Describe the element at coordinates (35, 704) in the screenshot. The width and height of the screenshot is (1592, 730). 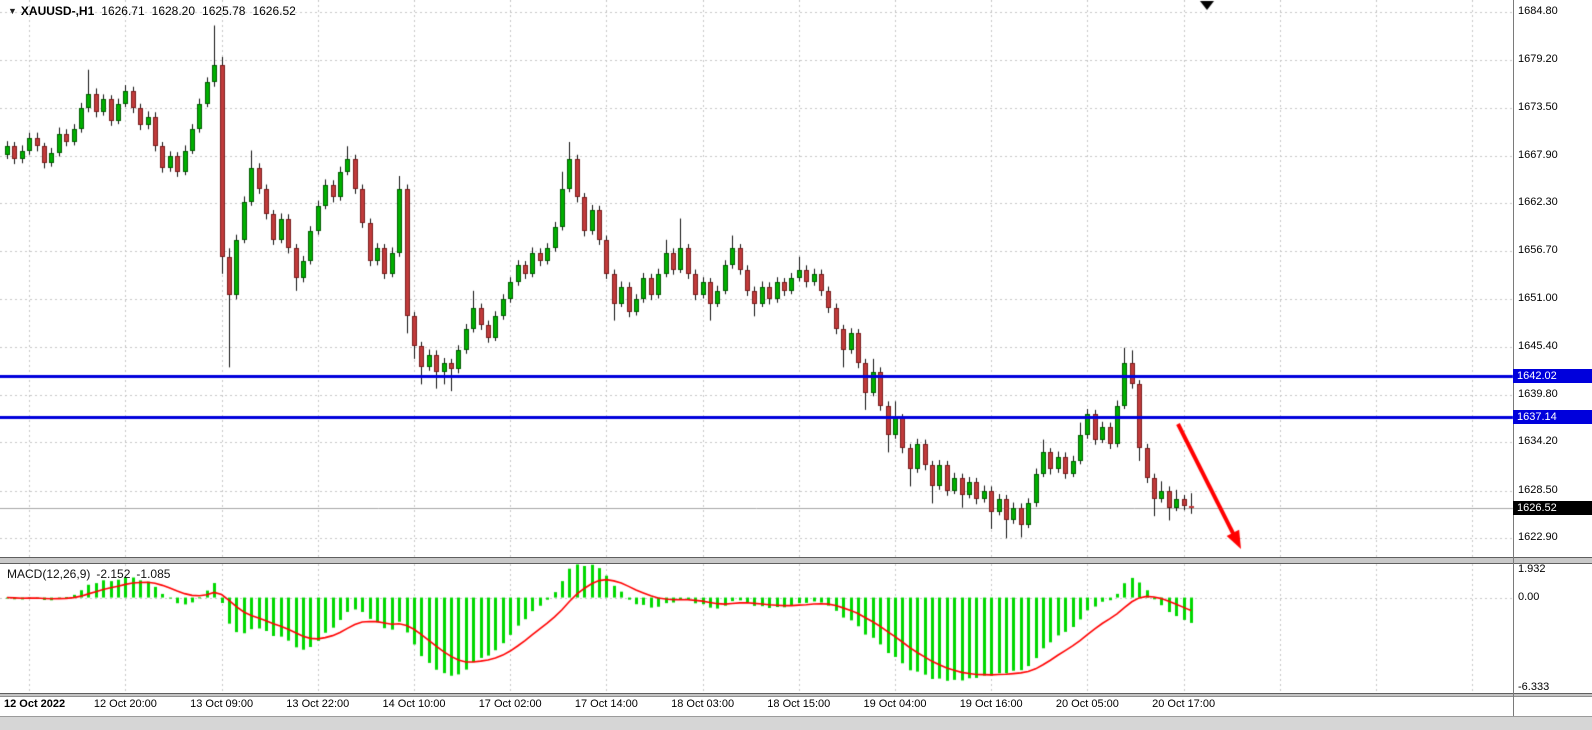
I see `time-axis-label: 12 Oct 2022` at that location.